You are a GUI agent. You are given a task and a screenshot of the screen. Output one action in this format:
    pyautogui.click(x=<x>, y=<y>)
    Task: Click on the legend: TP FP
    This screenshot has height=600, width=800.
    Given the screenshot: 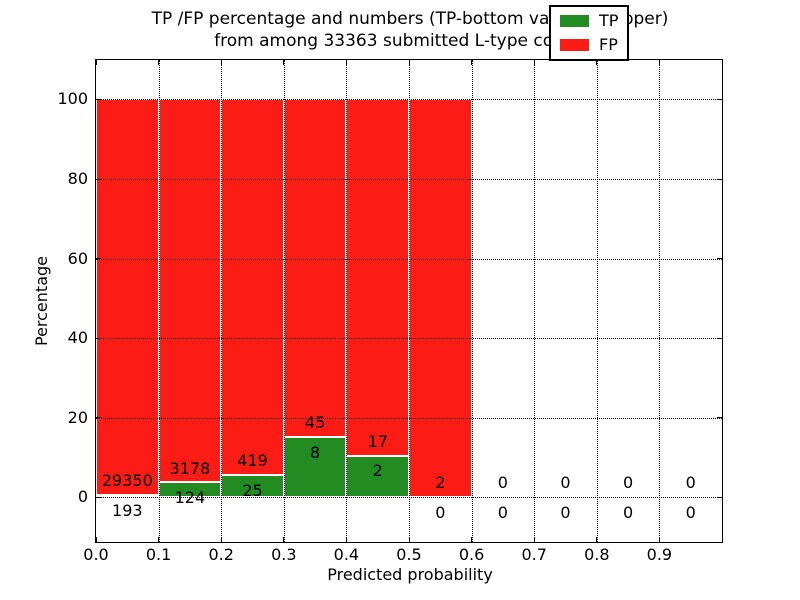 What is the action you would take?
    pyautogui.click(x=589, y=33)
    